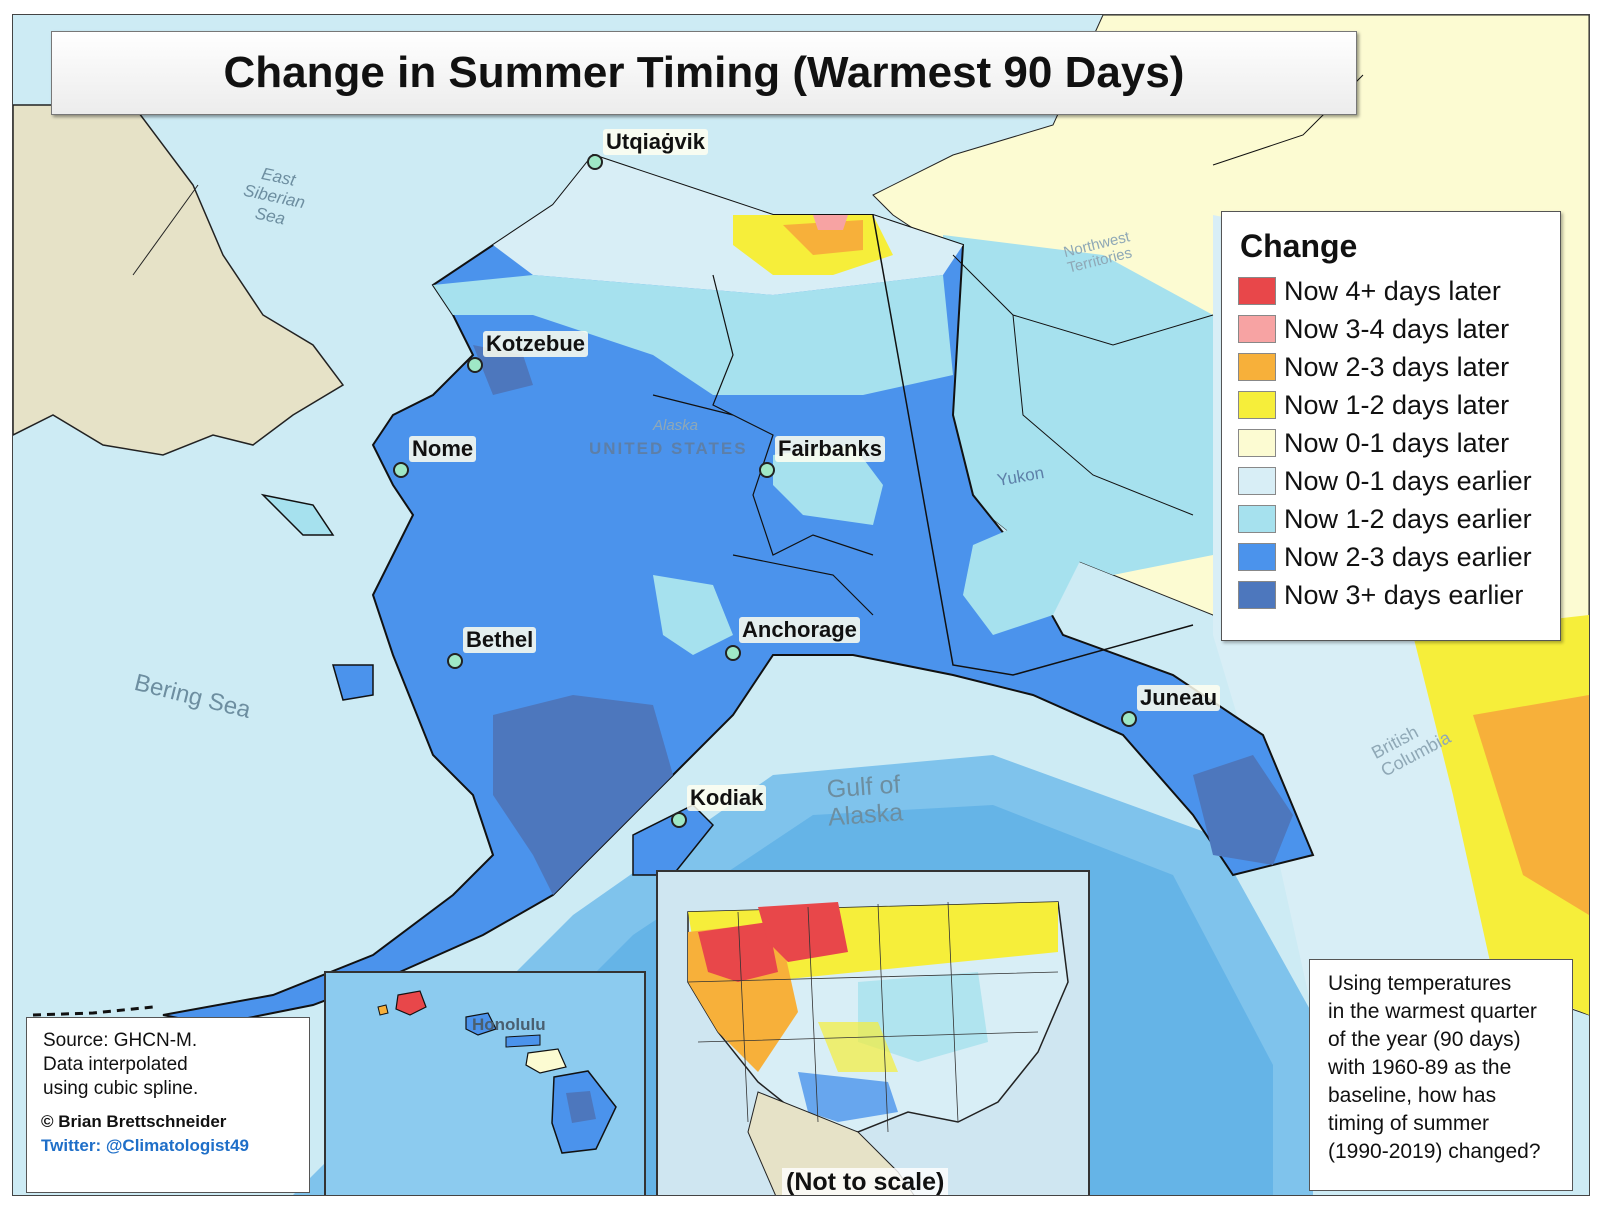  Describe the element at coordinates (595, 162) in the screenshot. I see `utqiagvik-marker` at that location.